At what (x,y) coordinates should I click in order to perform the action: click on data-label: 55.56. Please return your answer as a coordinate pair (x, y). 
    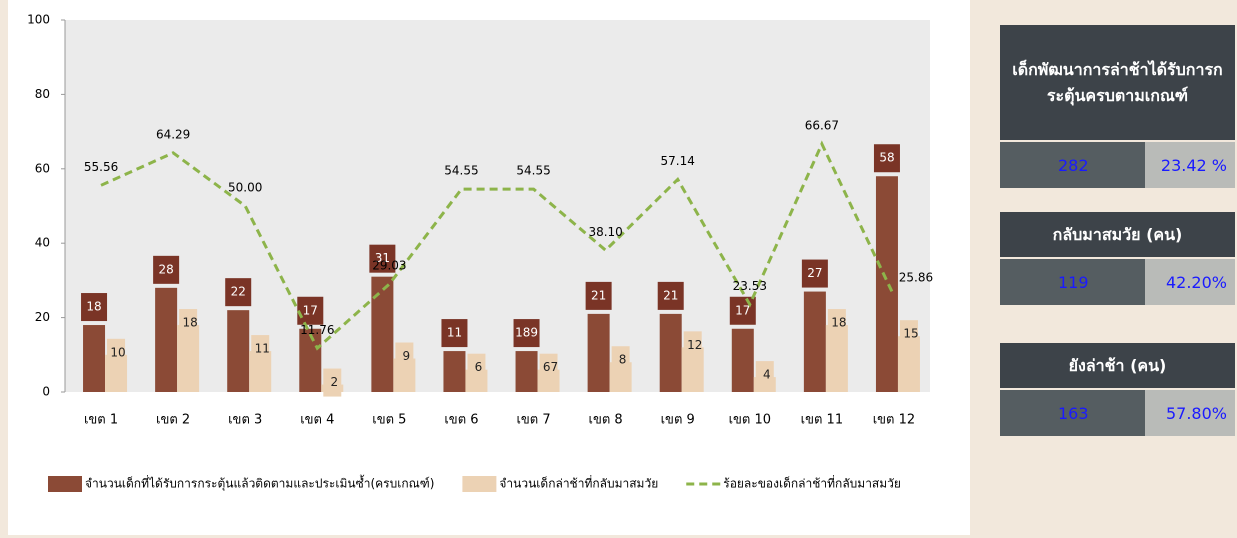
    Looking at the image, I should click on (101, 167).